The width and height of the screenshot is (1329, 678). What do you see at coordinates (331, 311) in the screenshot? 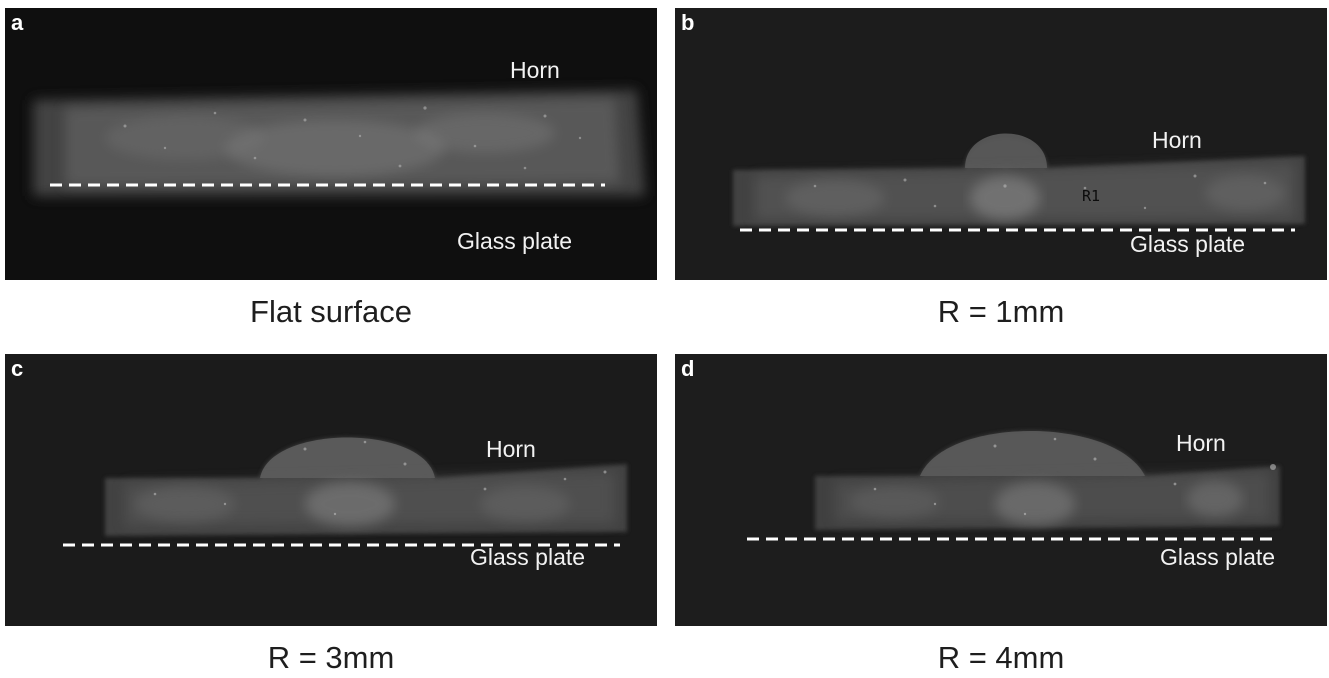
I see `panel-caption: Flat surface` at bounding box center [331, 311].